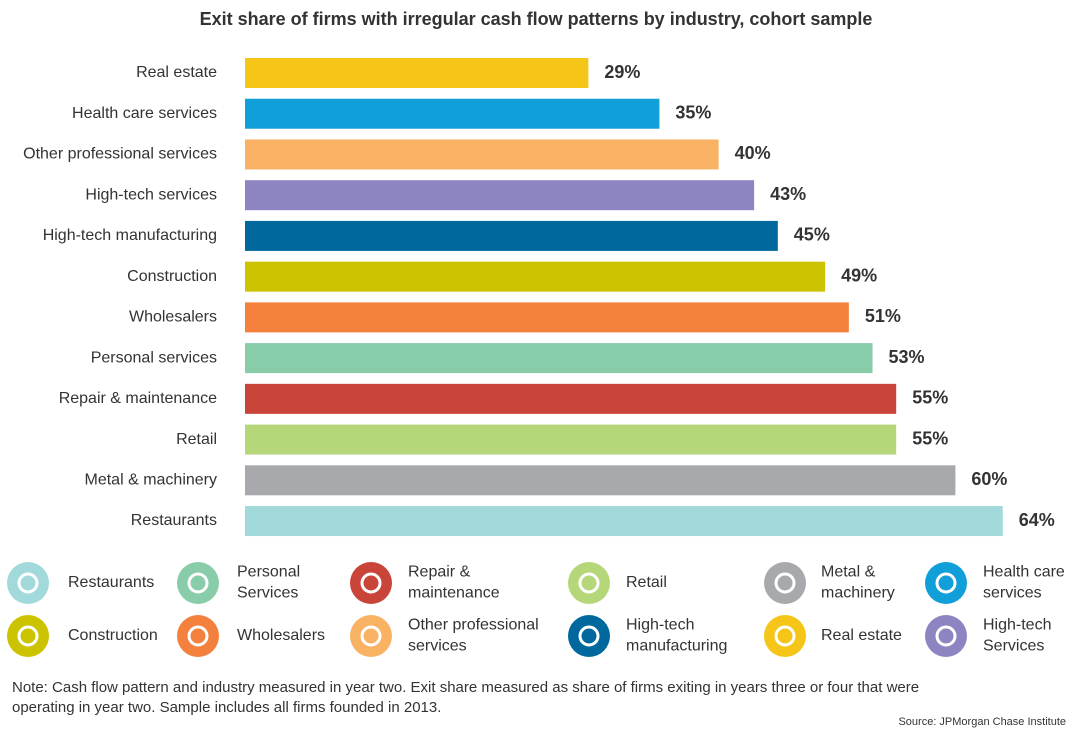  What do you see at coordinates (120, 154) in the screenshot?
I see `y-tick-label: Other professional services` at bounding box center [120, 154].